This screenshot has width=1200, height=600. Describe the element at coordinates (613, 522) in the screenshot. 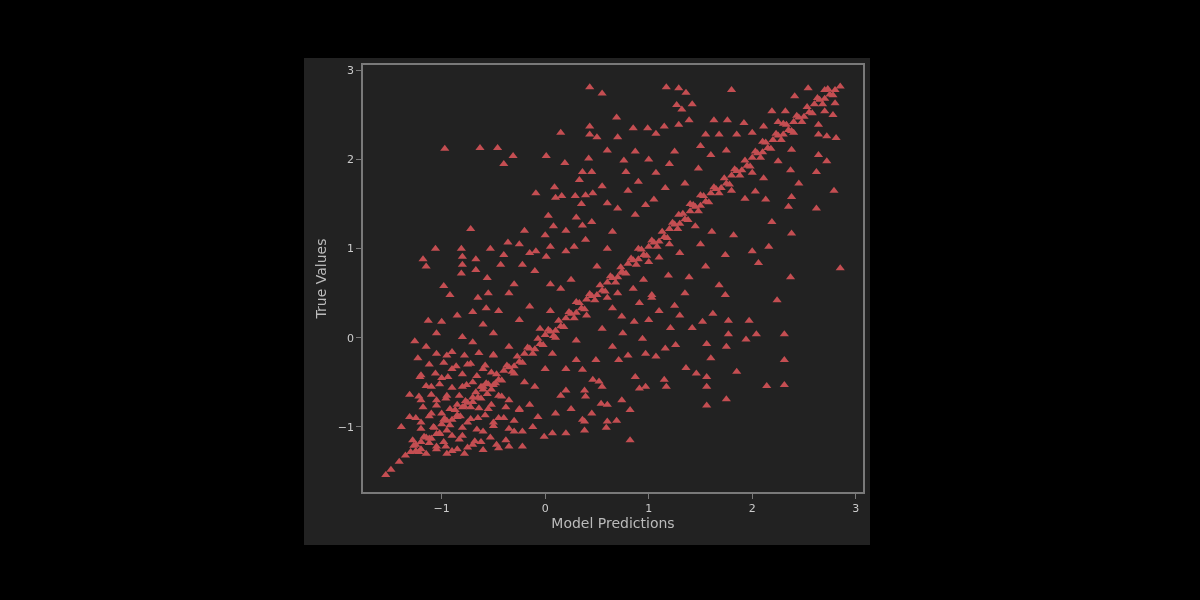

I see `x-axis-title: Model Predictions` at that location.